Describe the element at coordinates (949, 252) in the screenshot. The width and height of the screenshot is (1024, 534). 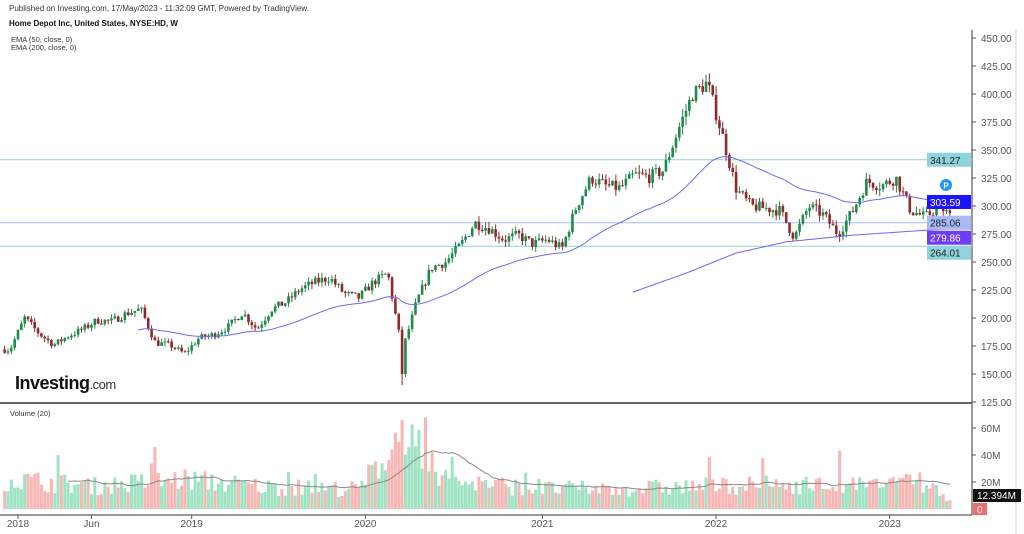
I see `level-price-label-bg` at that location.